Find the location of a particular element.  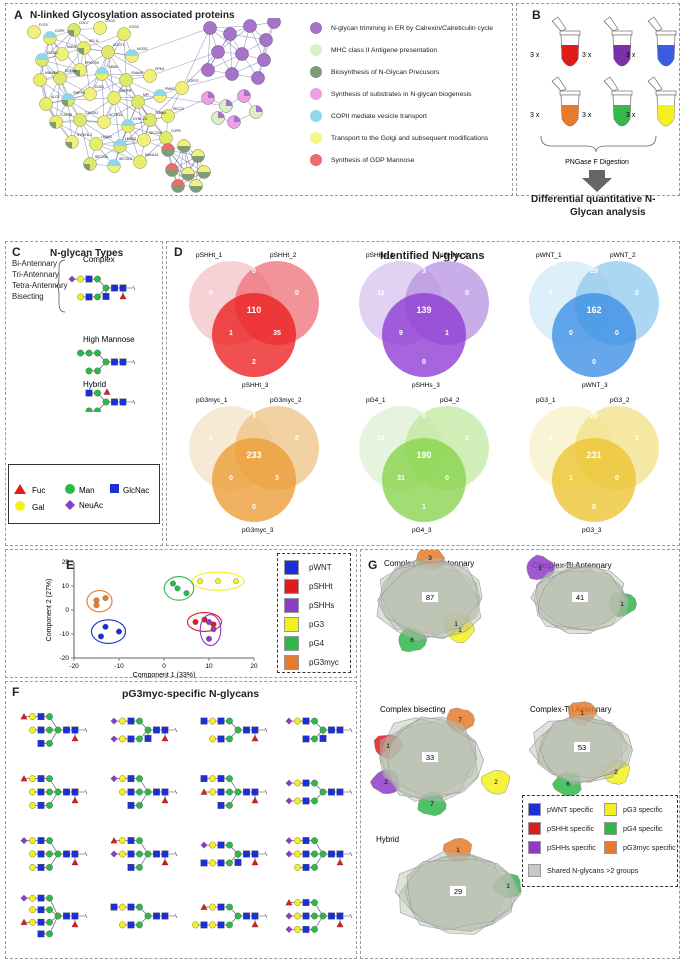

legend-label: pG4 specific is located at coordinates (643, 828).